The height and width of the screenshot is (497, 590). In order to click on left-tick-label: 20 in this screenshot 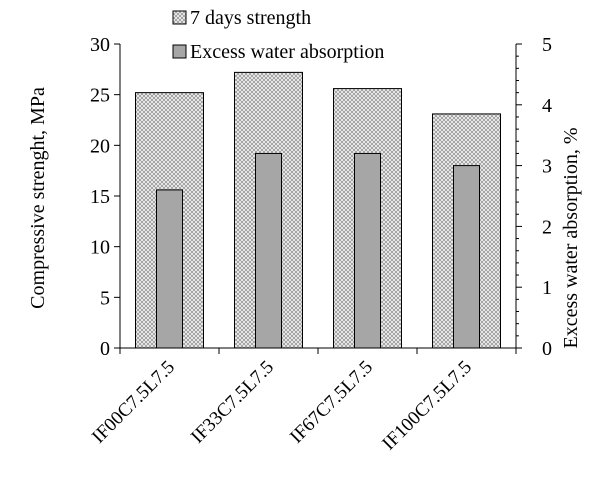, I will do `click(100, 146)`.